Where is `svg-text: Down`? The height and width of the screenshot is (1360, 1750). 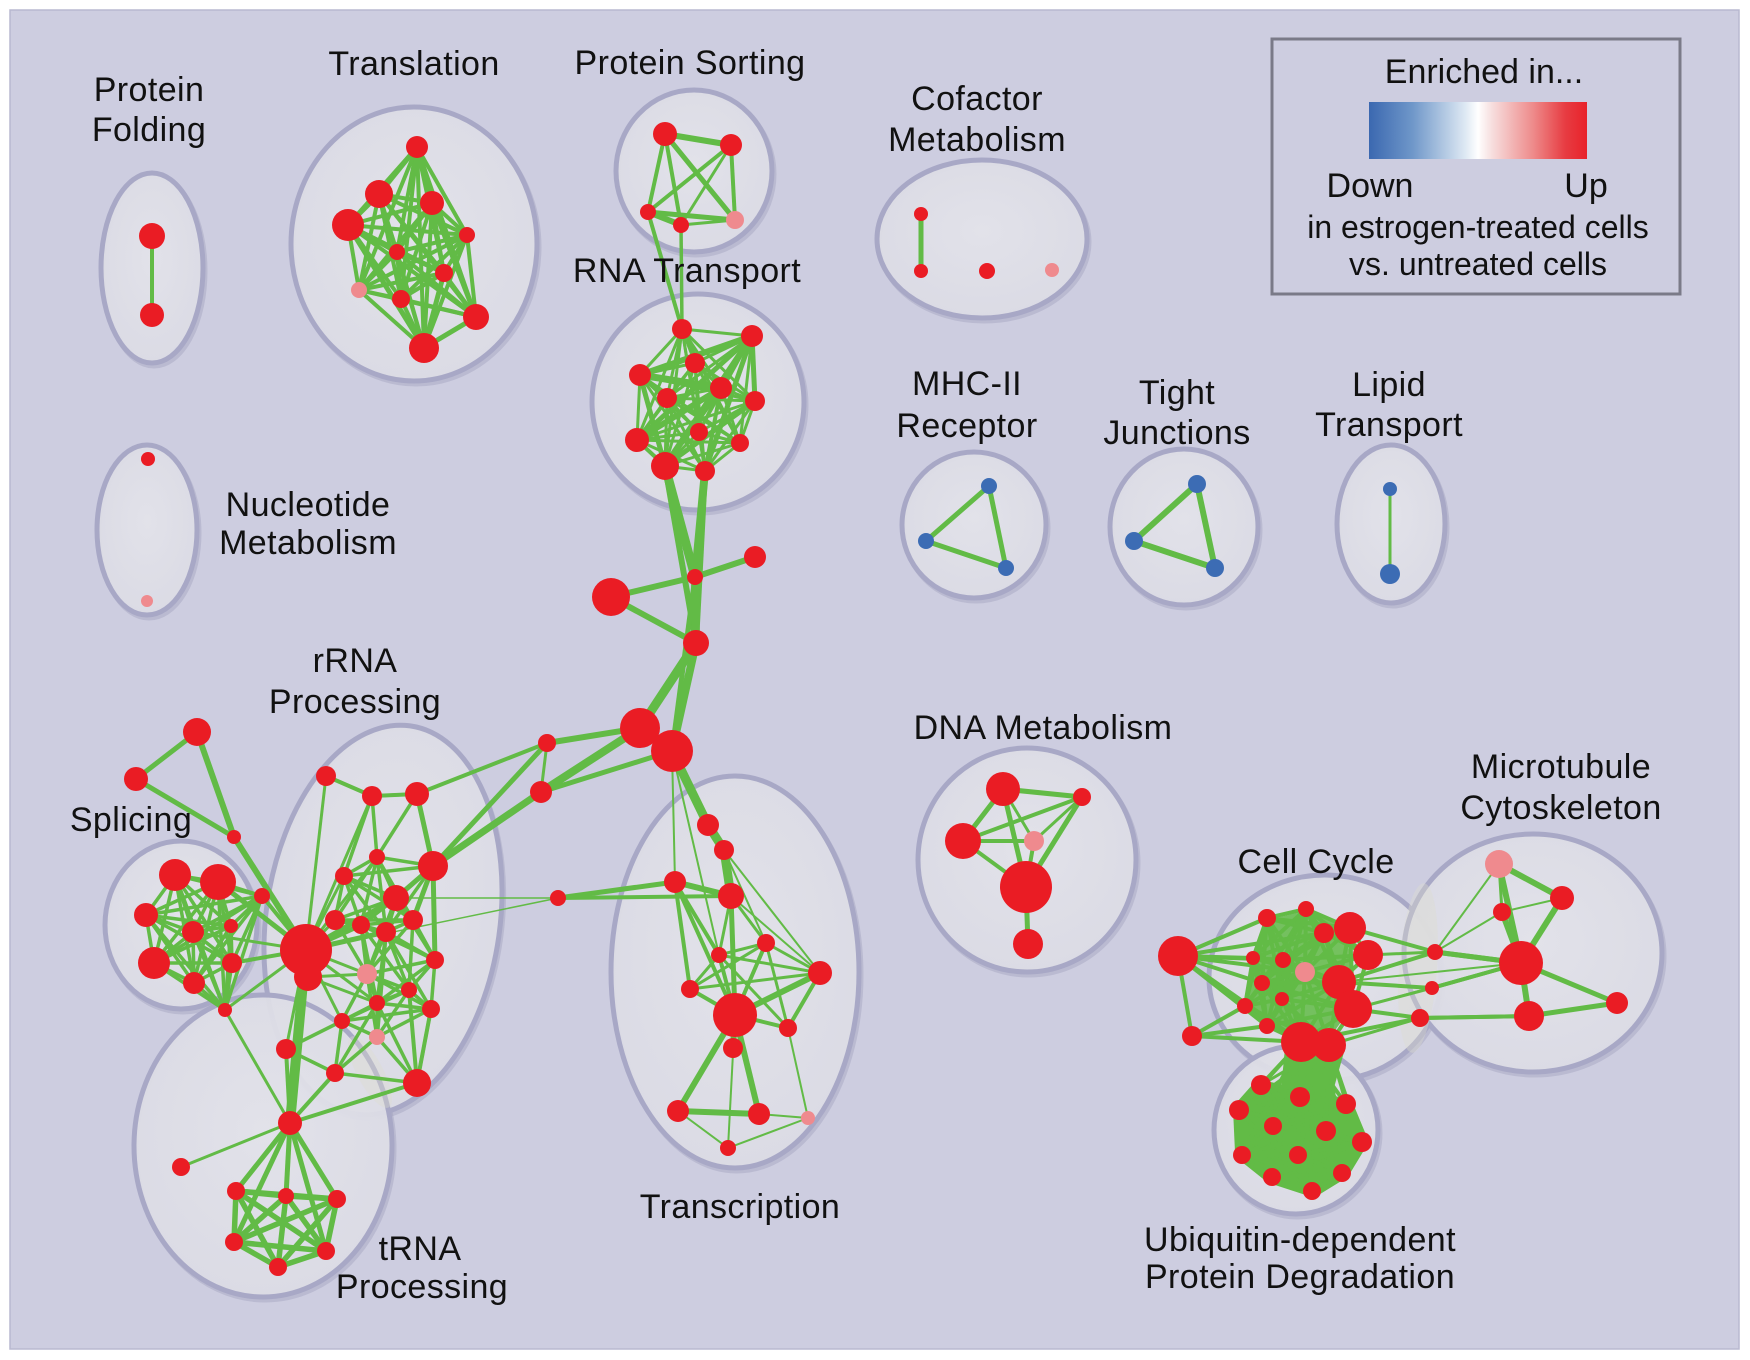
svg-text: Down is located at coordinates (1370, 186).